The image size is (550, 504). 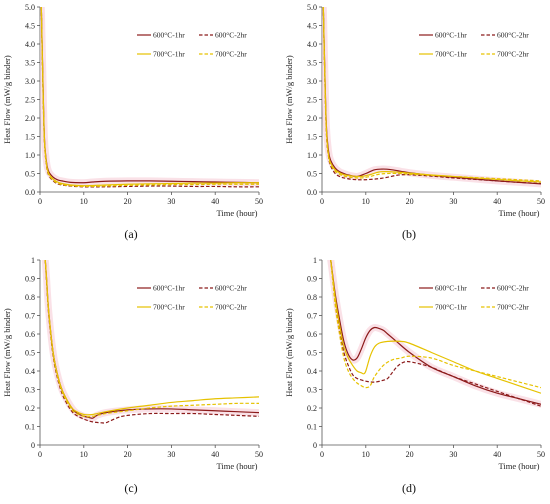 I want to click on y-tick-label: 0.1, so click(x=312, y=426).